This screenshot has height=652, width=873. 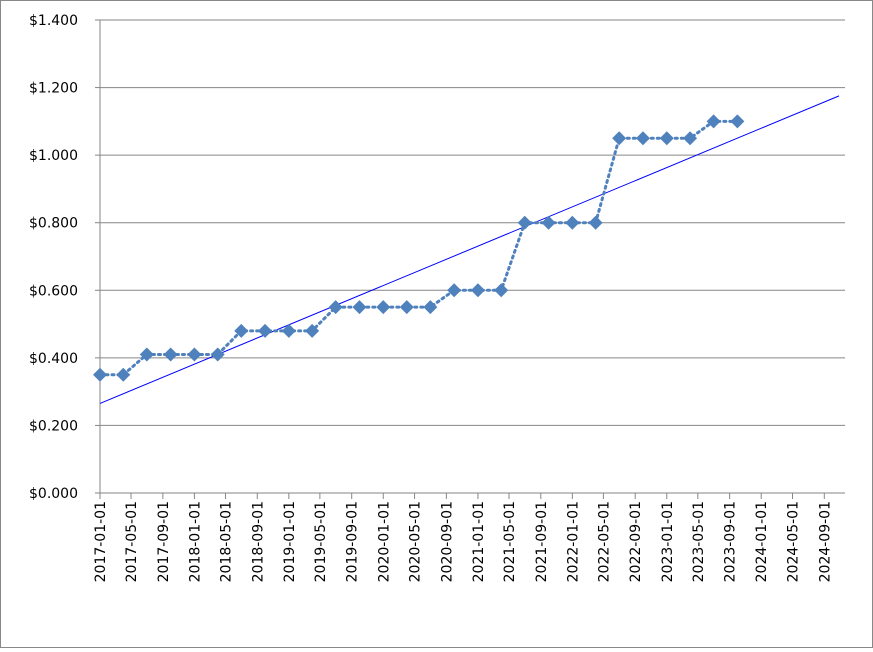 What do you see at coordinates (762, 541) in the screenshot?
I see `x-tick-label: 2024-01-01` at bounding box center [762, 541].